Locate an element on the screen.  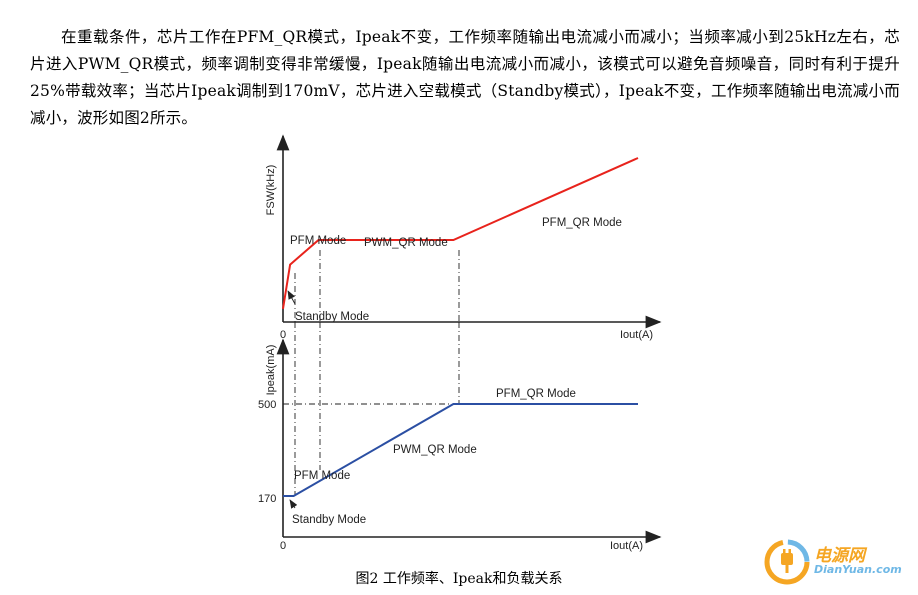
ipeak-x-tick-0: 0 is located at coordinates (283, 546).